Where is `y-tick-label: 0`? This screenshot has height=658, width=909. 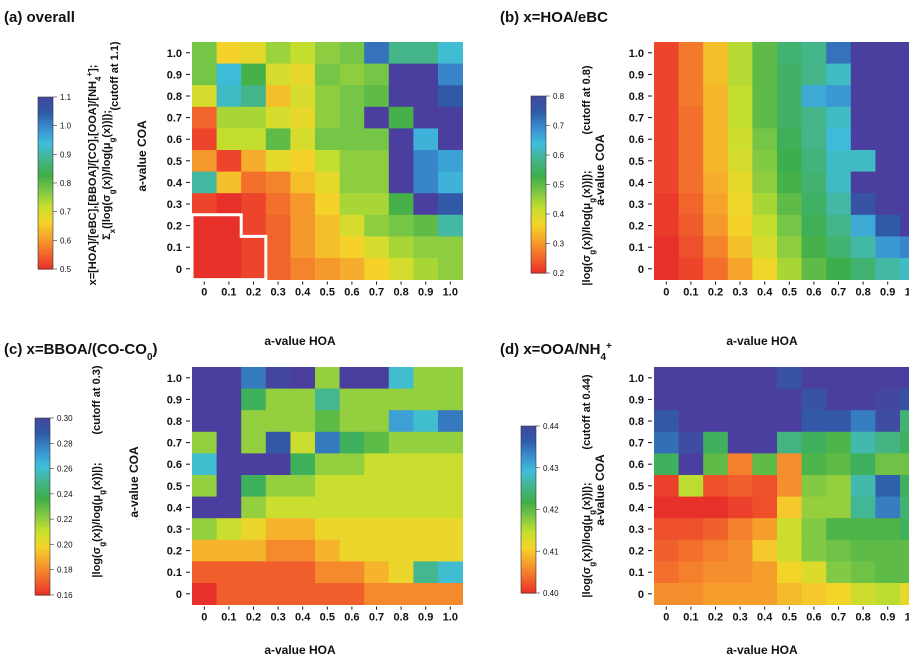
y-tick-label: 0 is located at coordinates (641, 595).